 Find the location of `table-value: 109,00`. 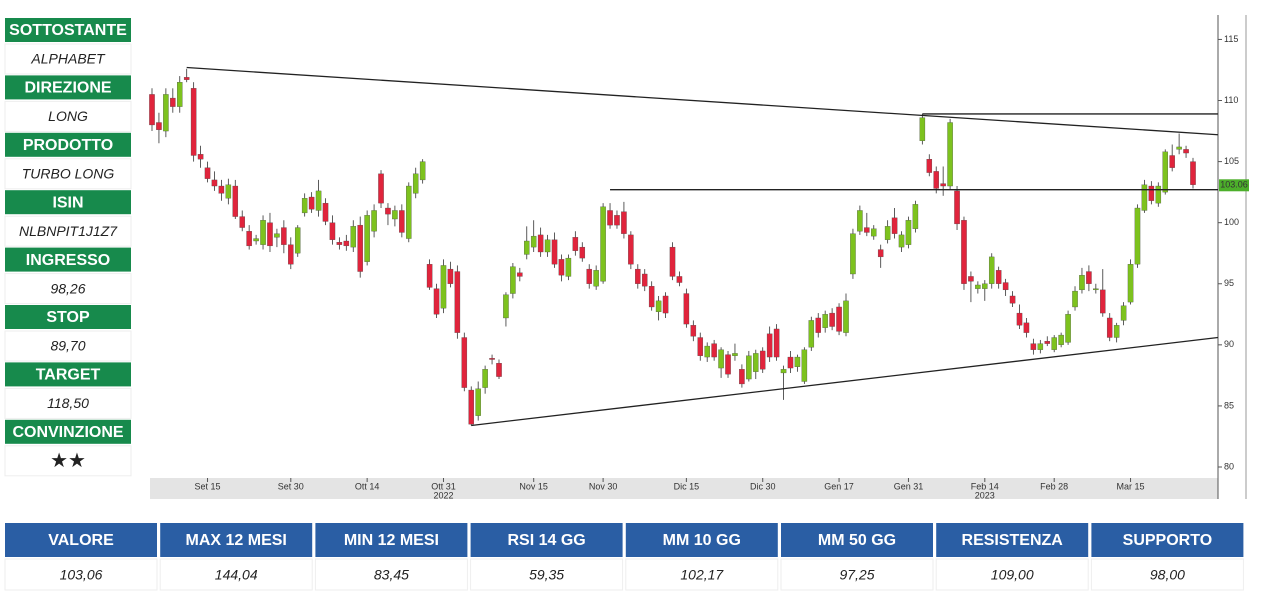

table-value: 109,00 is located at coordinates (1012, 575).